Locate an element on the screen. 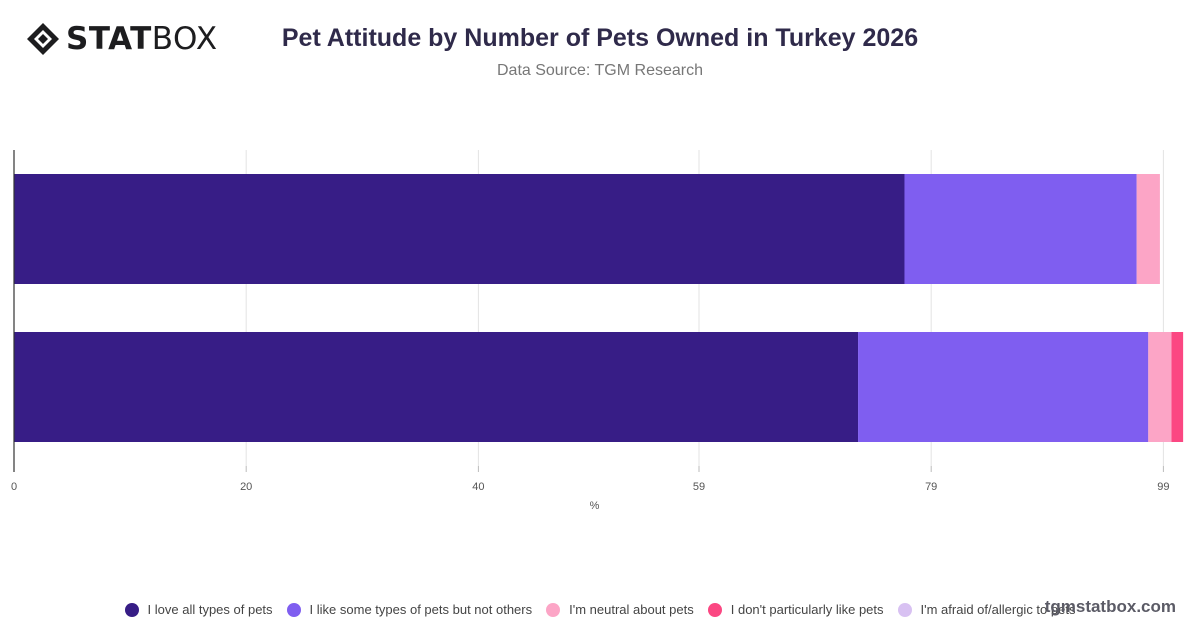 This screenshot has width=1200, height=628. legend-item: I like some types of pets but not others is located at coordinates (409, 609).